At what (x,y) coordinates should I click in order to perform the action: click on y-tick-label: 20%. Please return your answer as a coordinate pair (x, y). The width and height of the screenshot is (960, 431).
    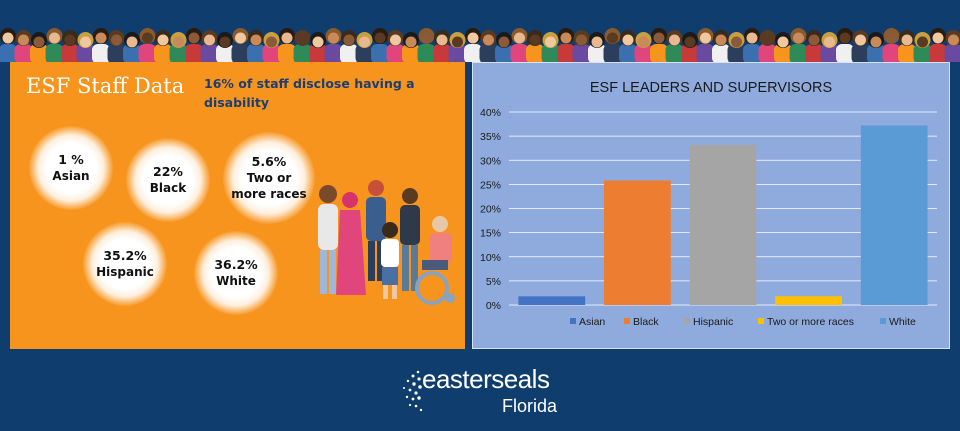
    Looking at the image, I should click on (490, 210).